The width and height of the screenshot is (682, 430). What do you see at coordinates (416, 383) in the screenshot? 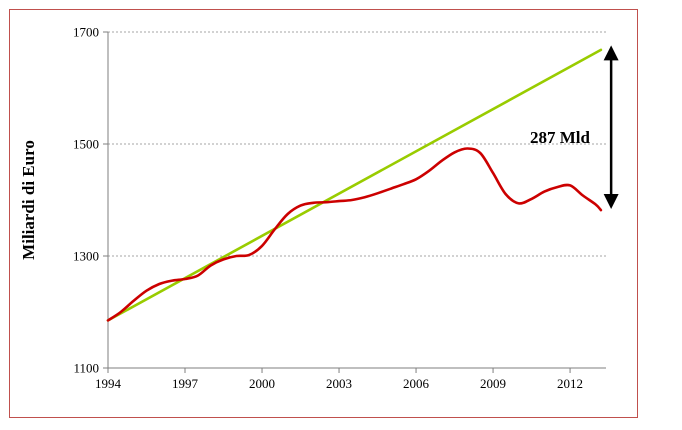
I see `x-tick-label: 2006` at bounding box center [416, 383].